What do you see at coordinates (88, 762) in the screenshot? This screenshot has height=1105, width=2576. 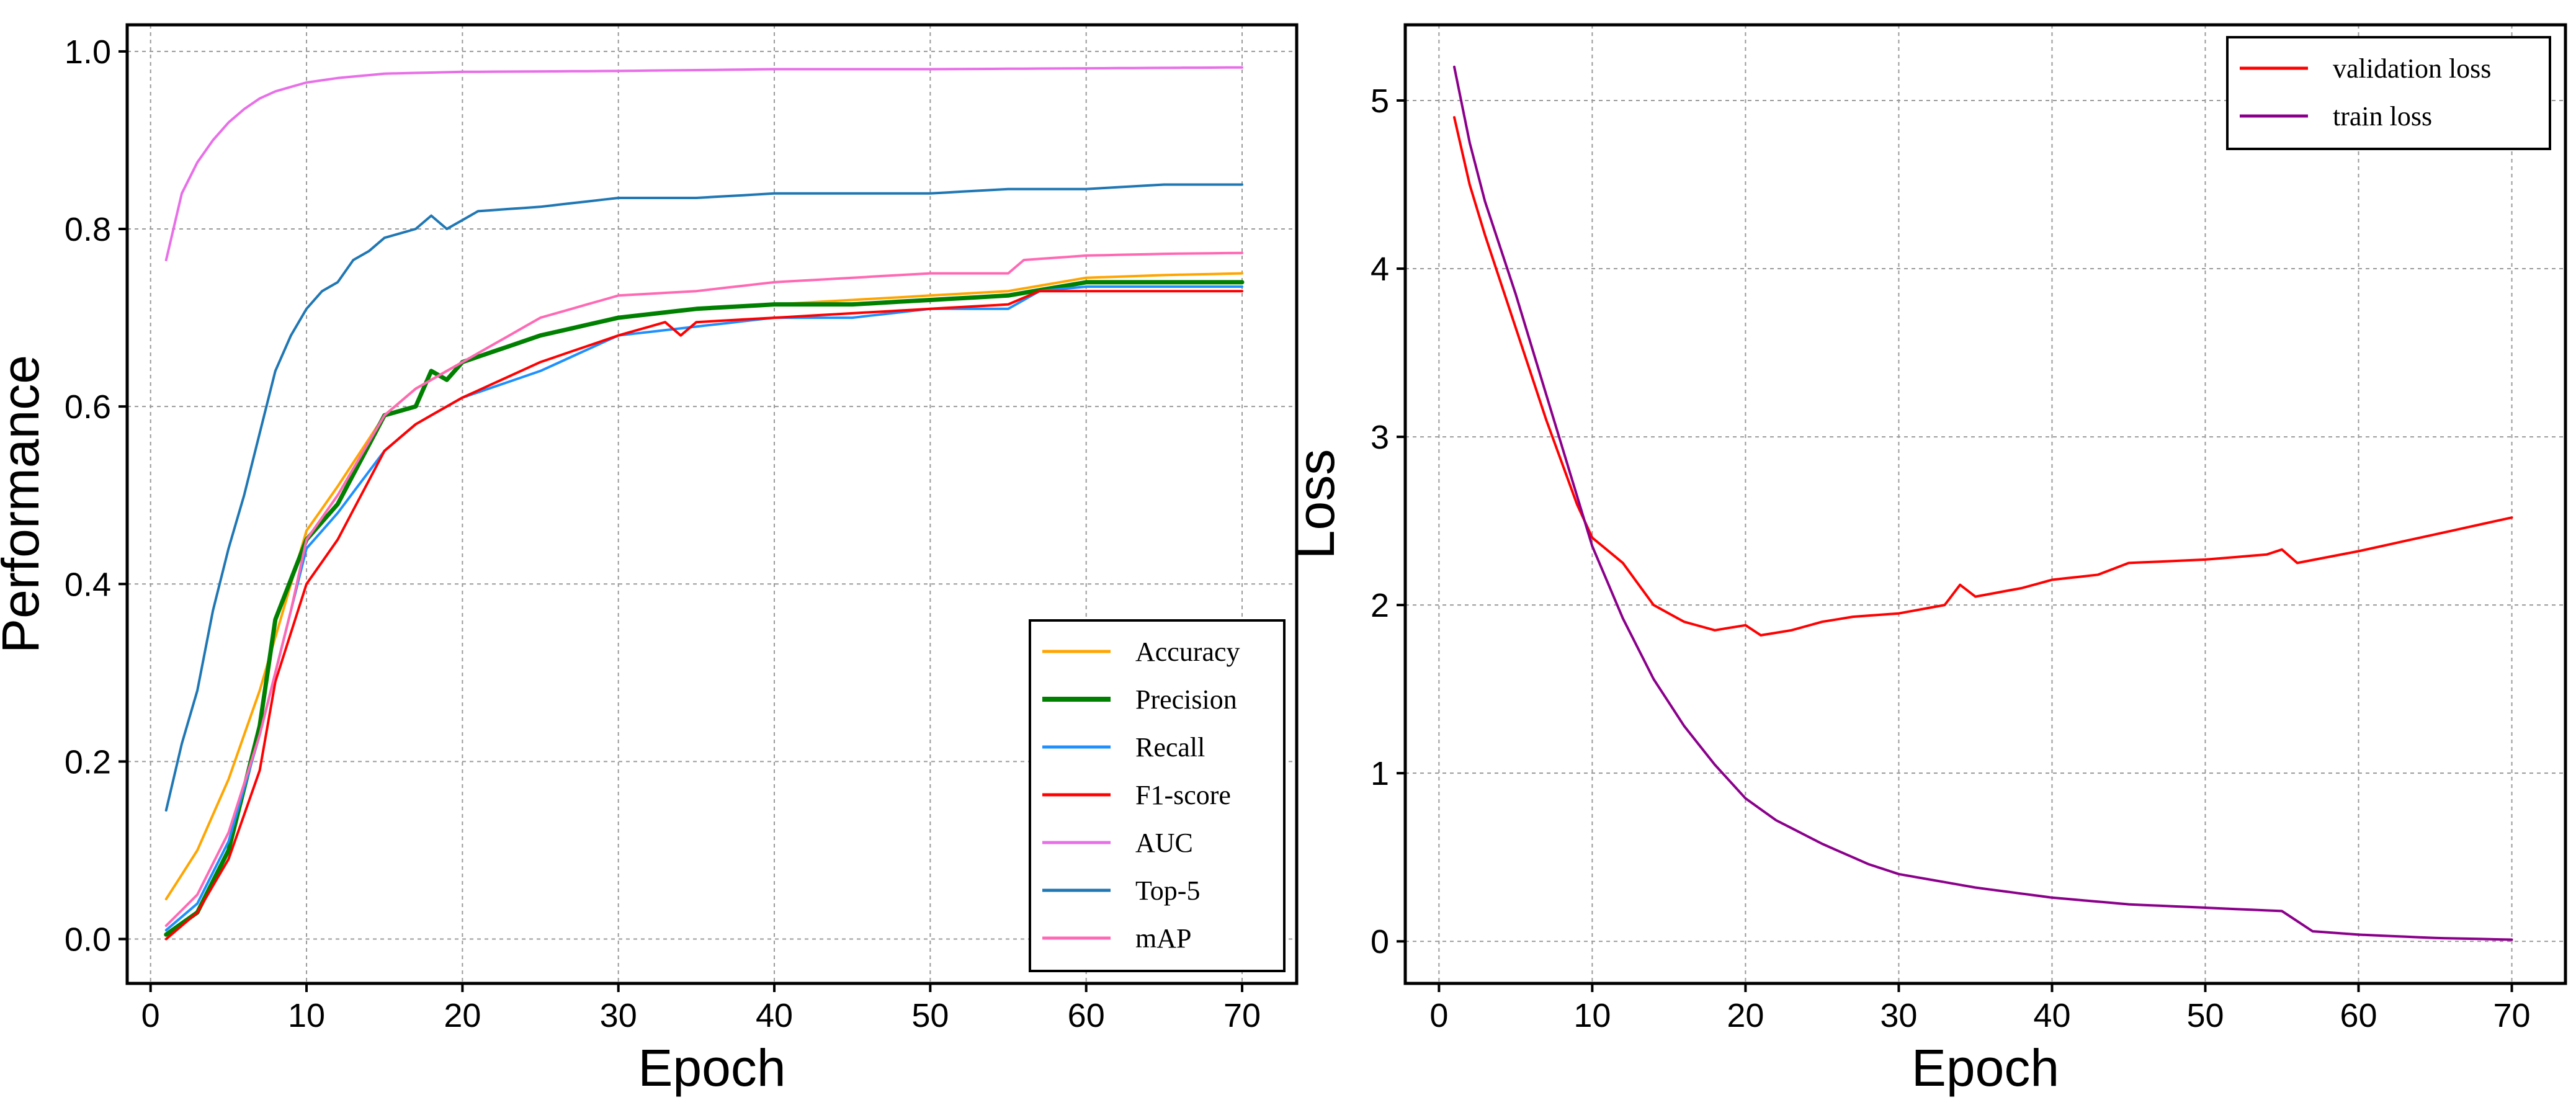 I see `y-tick-label: 0.2` at bounding box center [88, 762].